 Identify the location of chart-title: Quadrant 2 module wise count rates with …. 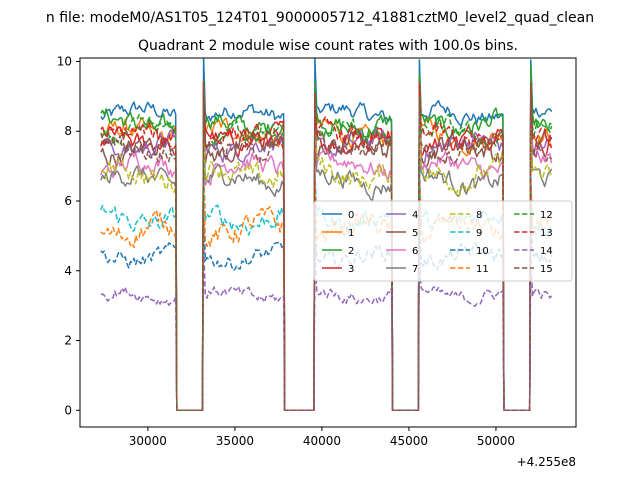
(328, 46).